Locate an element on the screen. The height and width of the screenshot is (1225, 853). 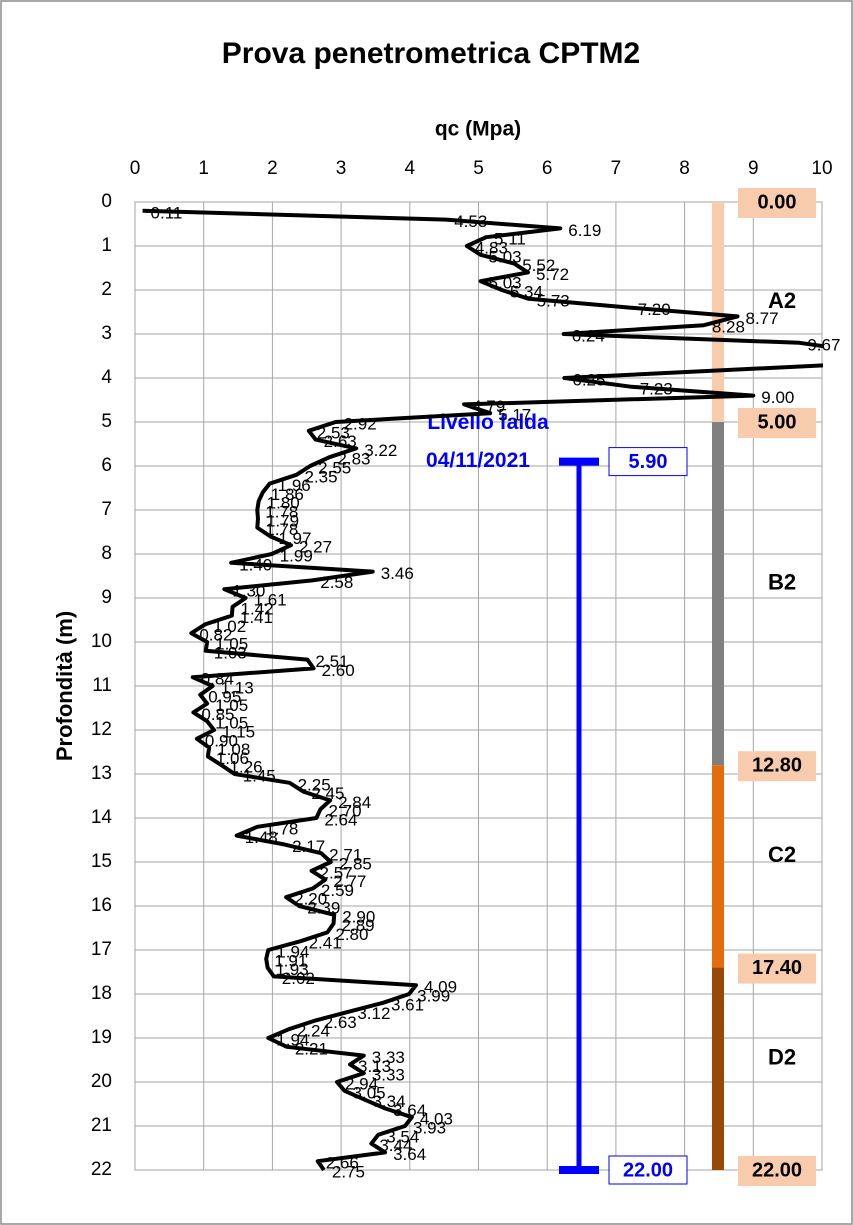
data-label: 2.92 is located at coordinates (360, 423).